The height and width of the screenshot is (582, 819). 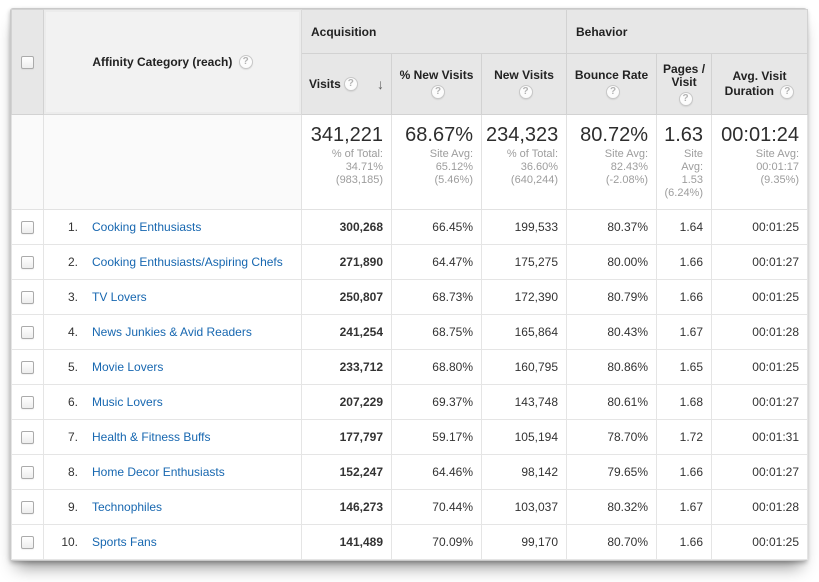 I want to click on cell-new-visits: 160,795, so click(x=524, y=367).